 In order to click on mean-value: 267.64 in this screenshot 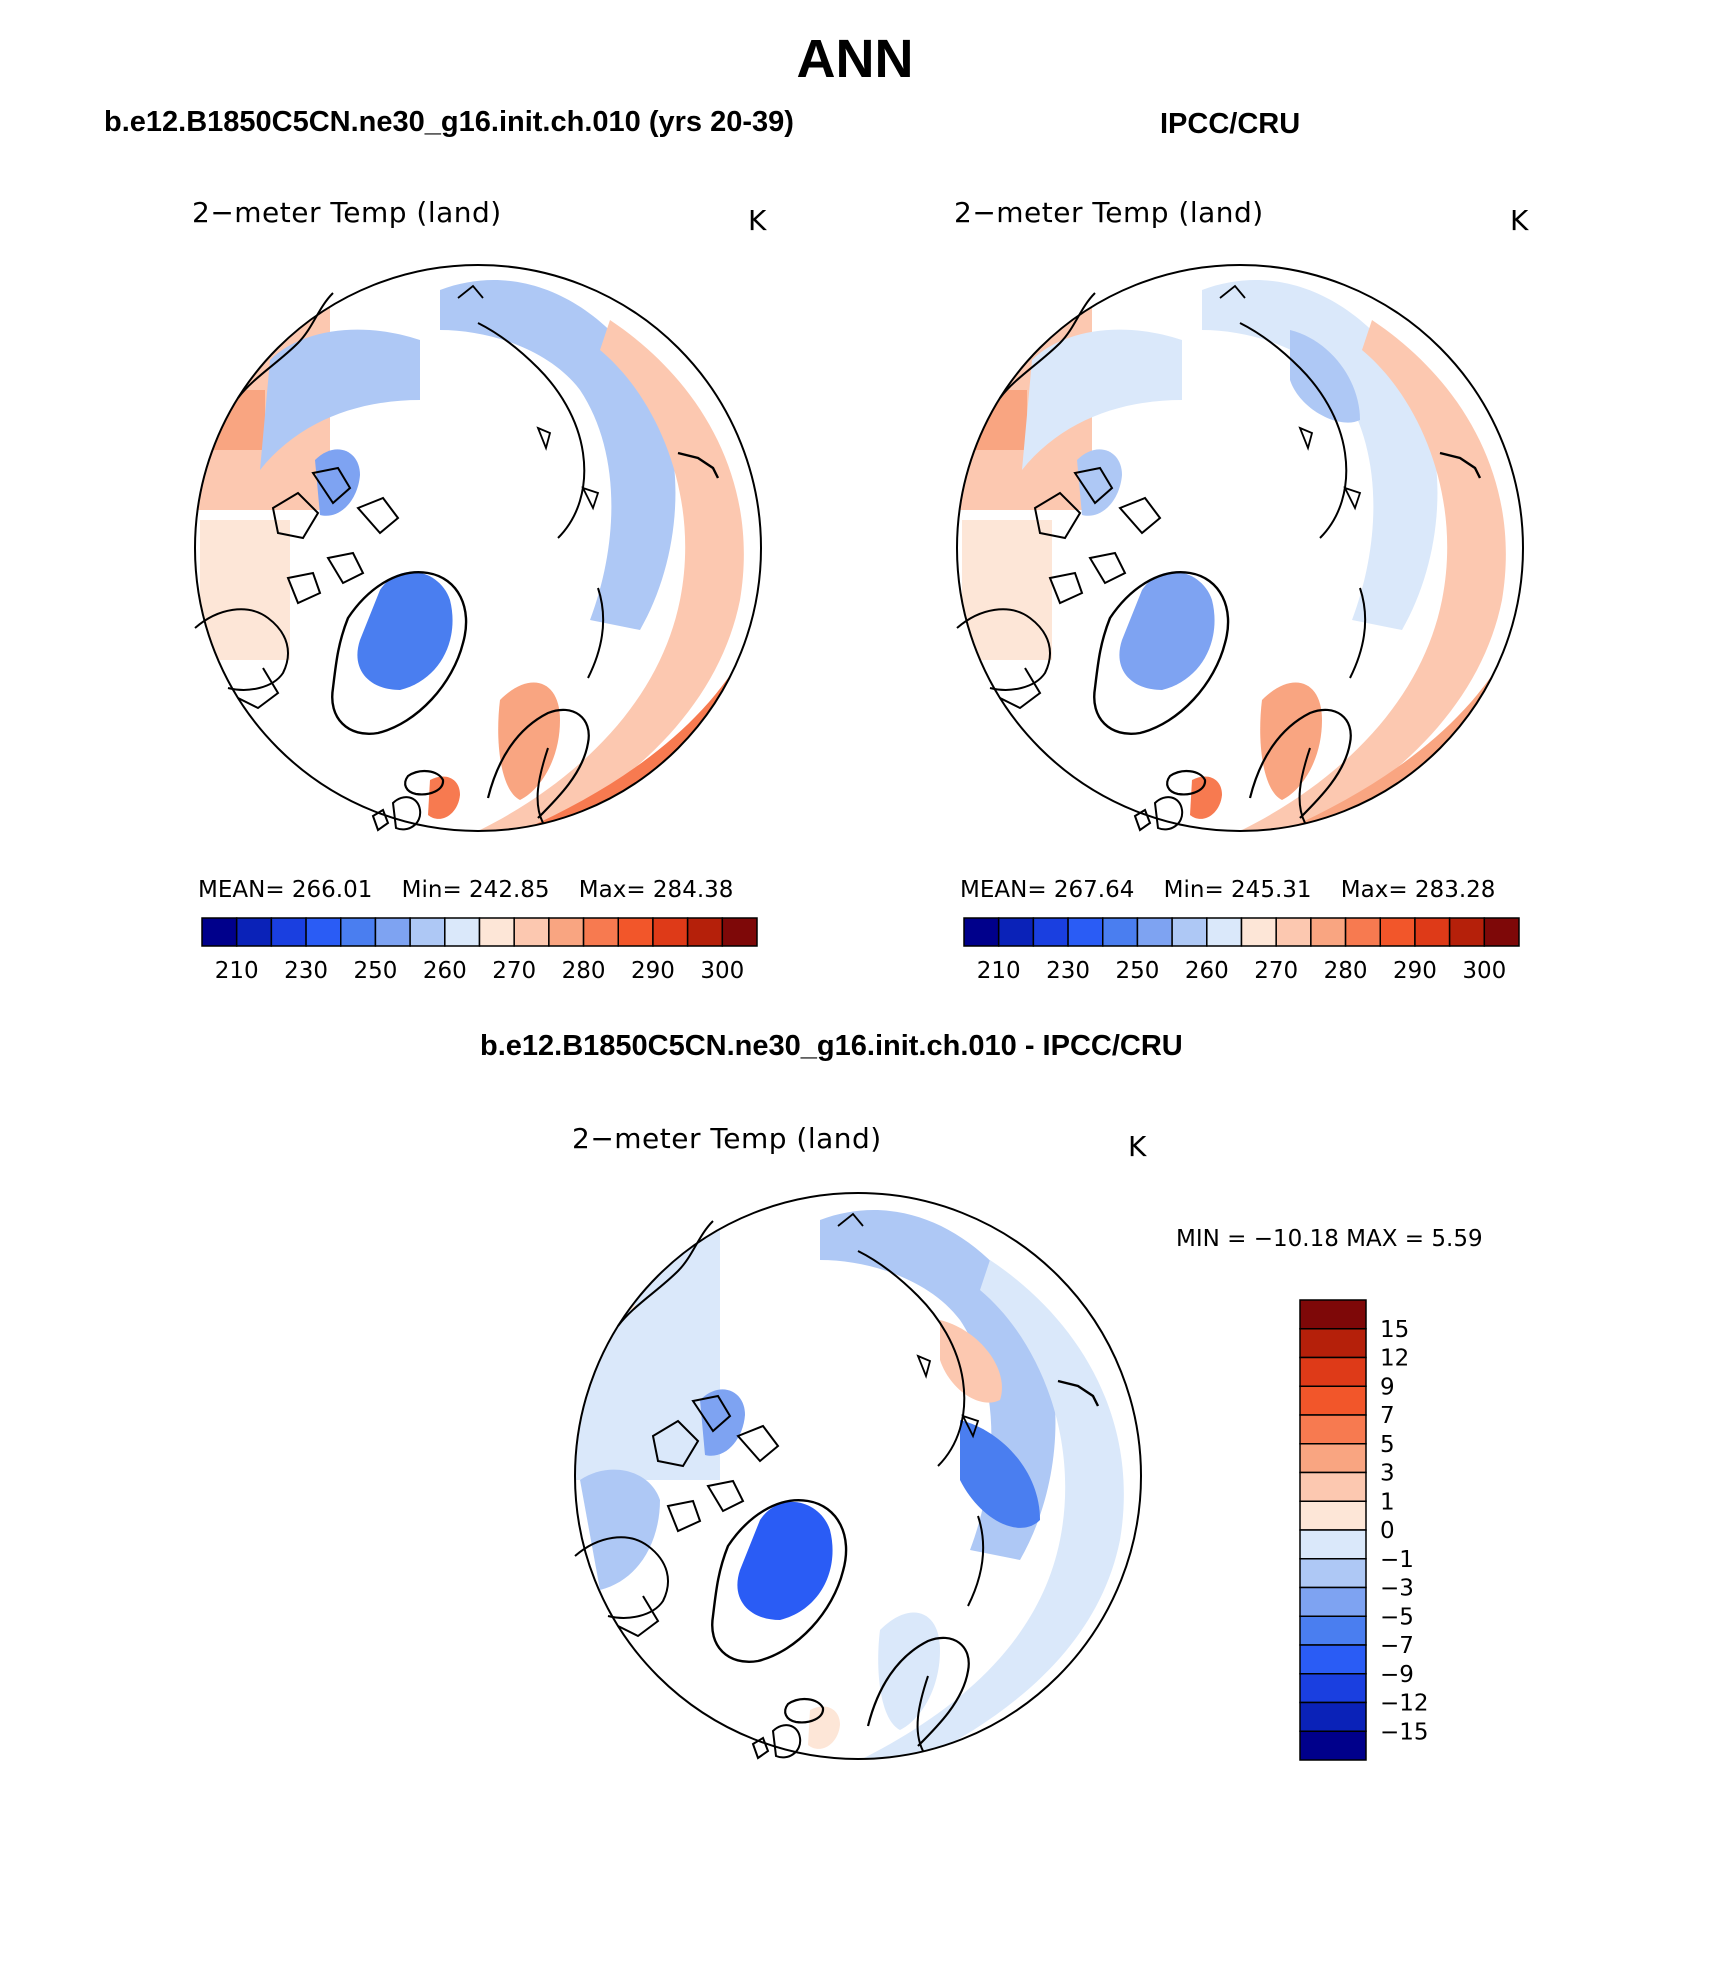, I will do `click(1094, 890)`.